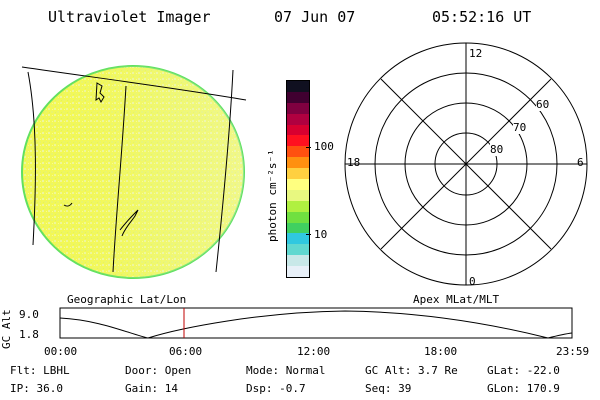  I want to click on dsp-info: Dsp: -0.7, so click(276, 388).